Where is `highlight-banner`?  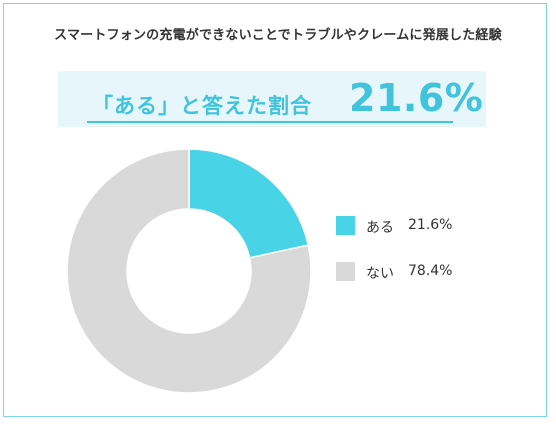 highlight-banner is located at coordinates (272, 99).